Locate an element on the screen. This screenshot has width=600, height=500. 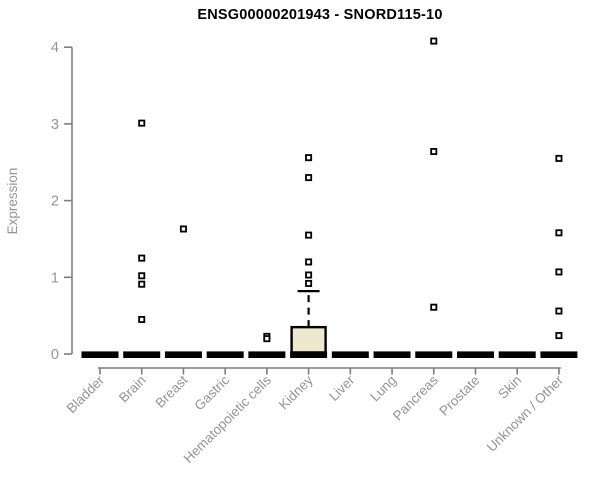
outlier-point-hematopoietic-cells is located at coordinates (267, 339).